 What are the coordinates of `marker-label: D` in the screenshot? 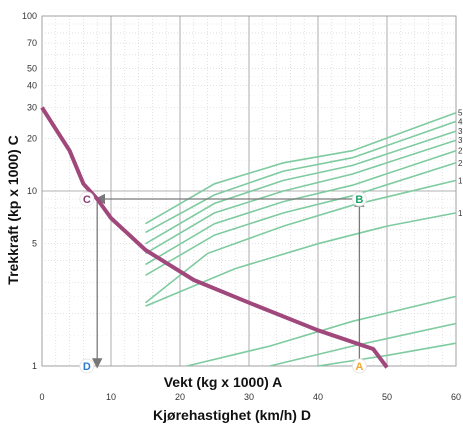 It's located at (87, 367).